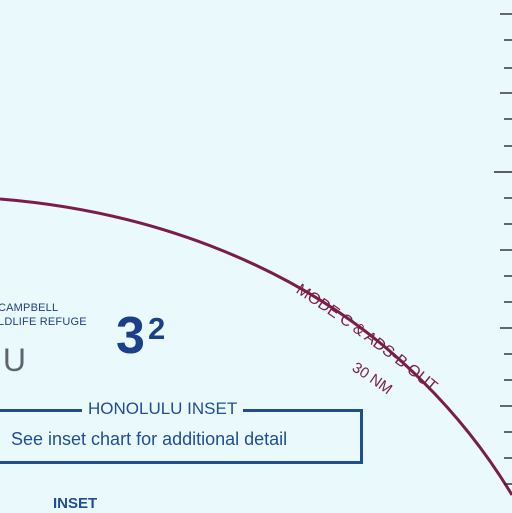 This screenshot has width=512, height=513. What do you see at coordinates (163, 409) in the screenshot?
I see `inset-title: HONOLULU INSET` at bounding box center [163, 409].